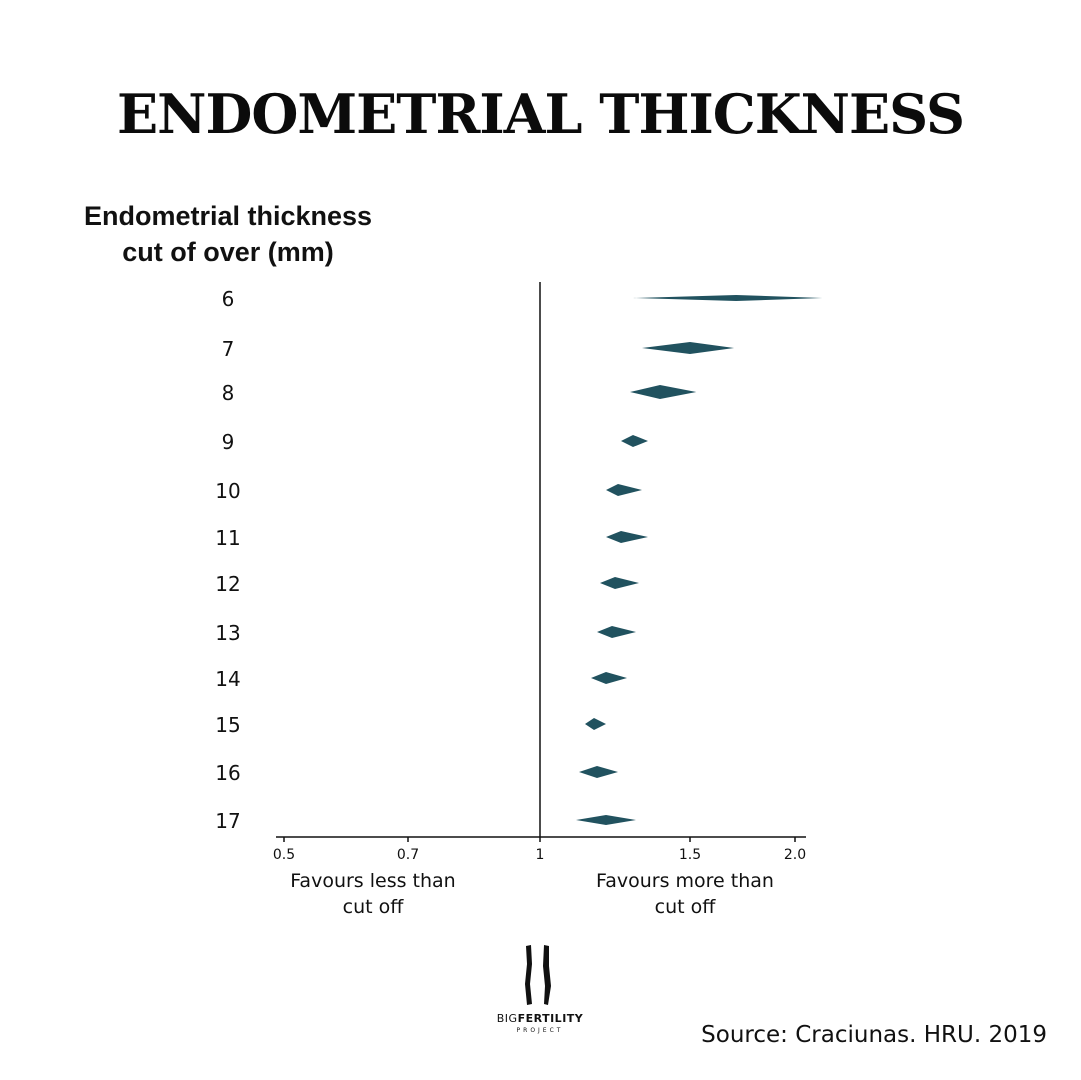 The image size is (1081, 1080). I want to click on category-labels: 6 7 8 9 10 11 12 13 14 15 16 17, so click(227, 560).